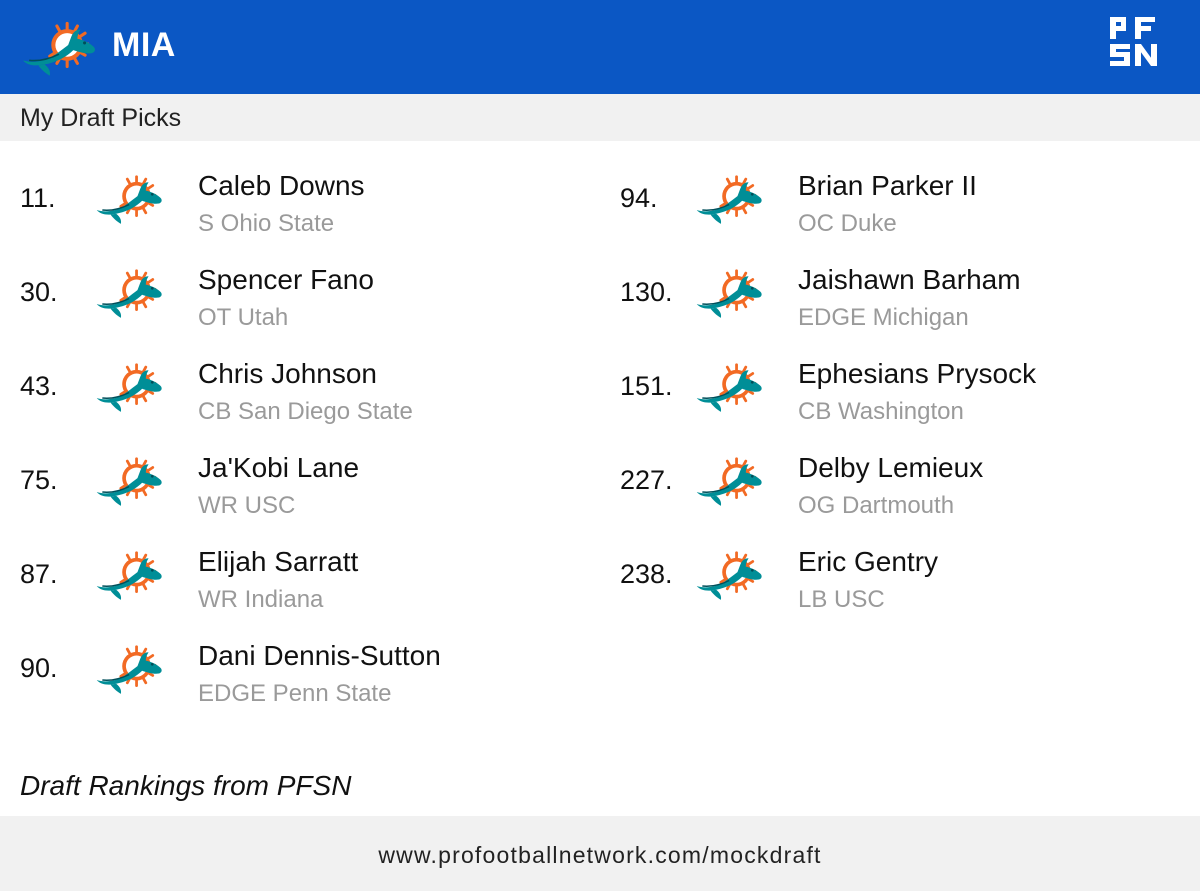 The image size is (1200, 894). I want to click on player-name: Delby Lemieux, so click(891, 467).